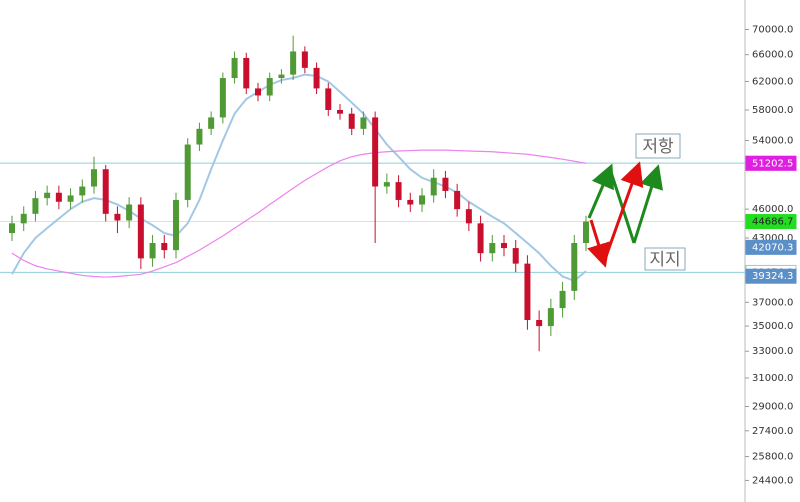 This screenshot has height=502, width=800. What do you see at coordinates (772, 302) in the screenshot?
I see `y-tick-label: 37000.0` at bounding box center [772, 302].